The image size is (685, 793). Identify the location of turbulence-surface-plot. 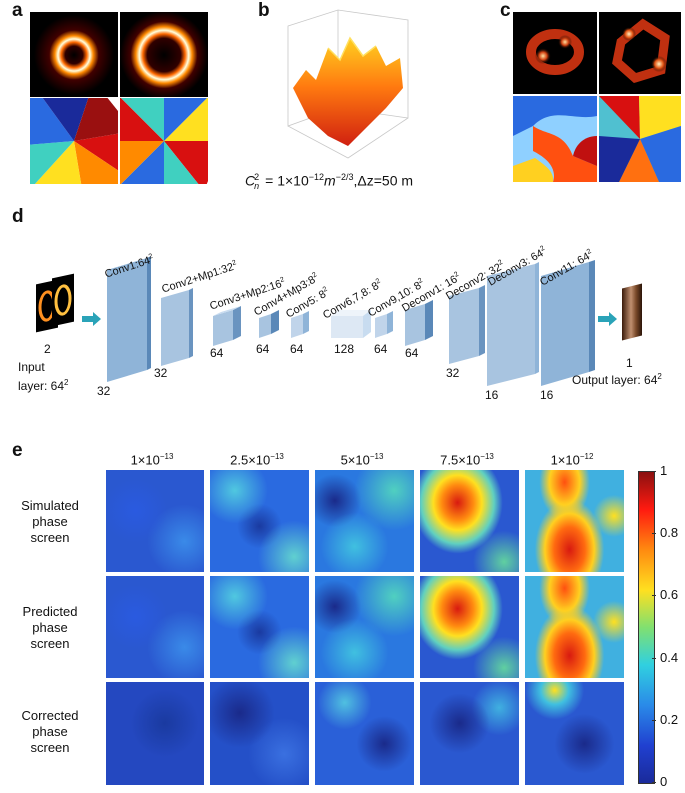
(343, 90).